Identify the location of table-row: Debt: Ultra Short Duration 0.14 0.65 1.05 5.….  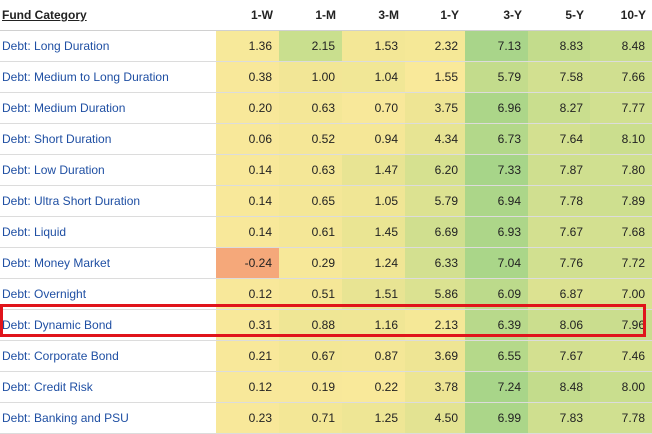
(326, 201).